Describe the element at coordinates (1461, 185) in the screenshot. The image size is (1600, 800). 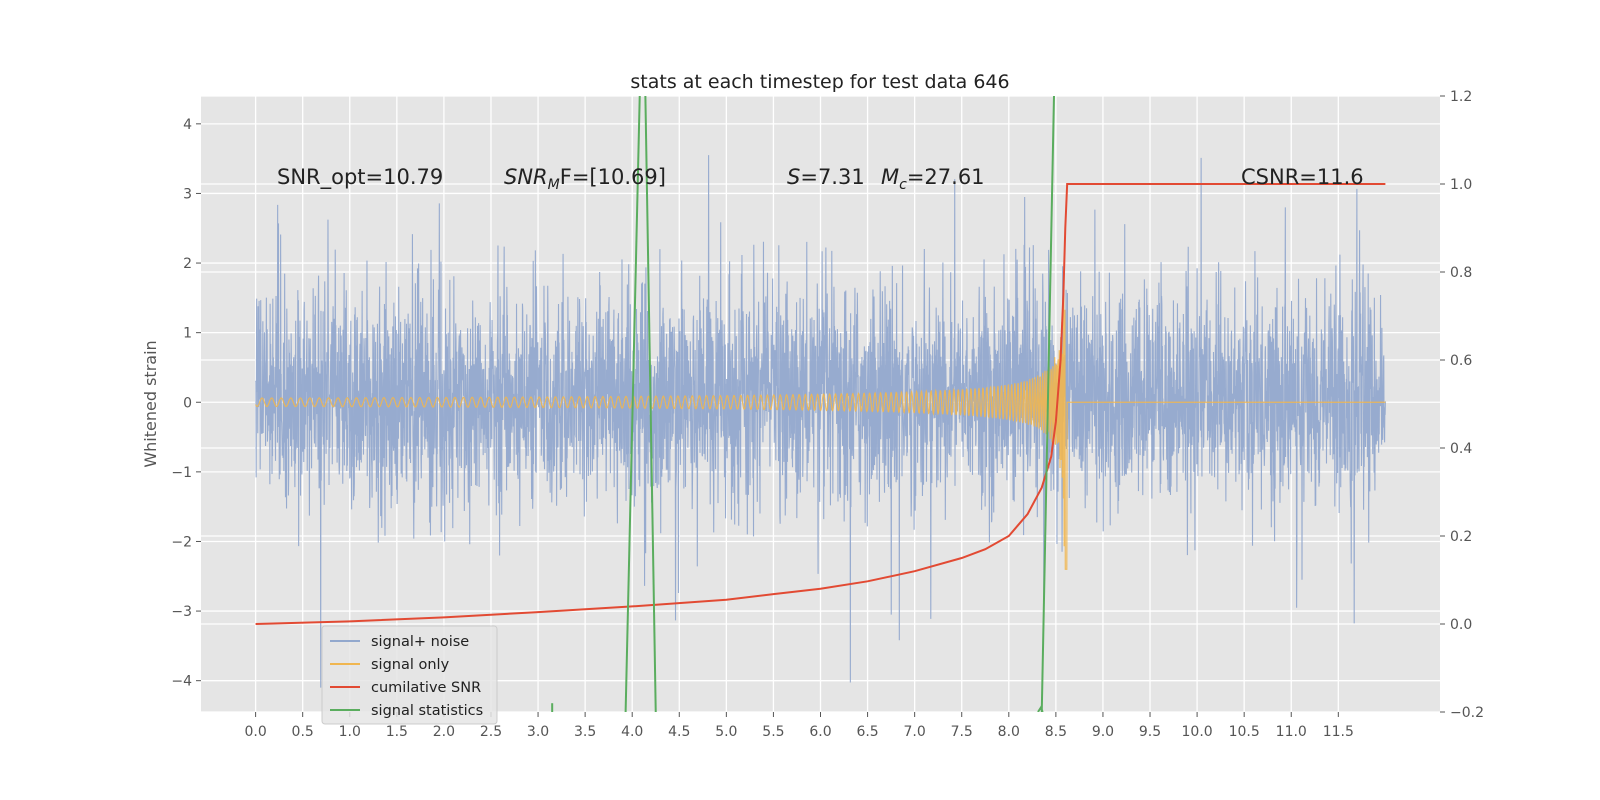
I see `y2-tick-label: 1.0` at that location.